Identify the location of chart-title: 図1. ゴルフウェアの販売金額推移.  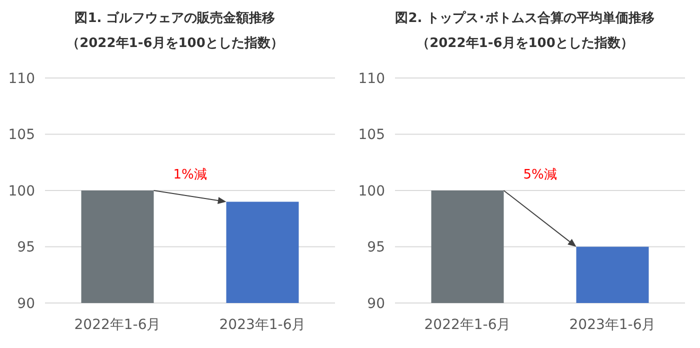
(175, 18).